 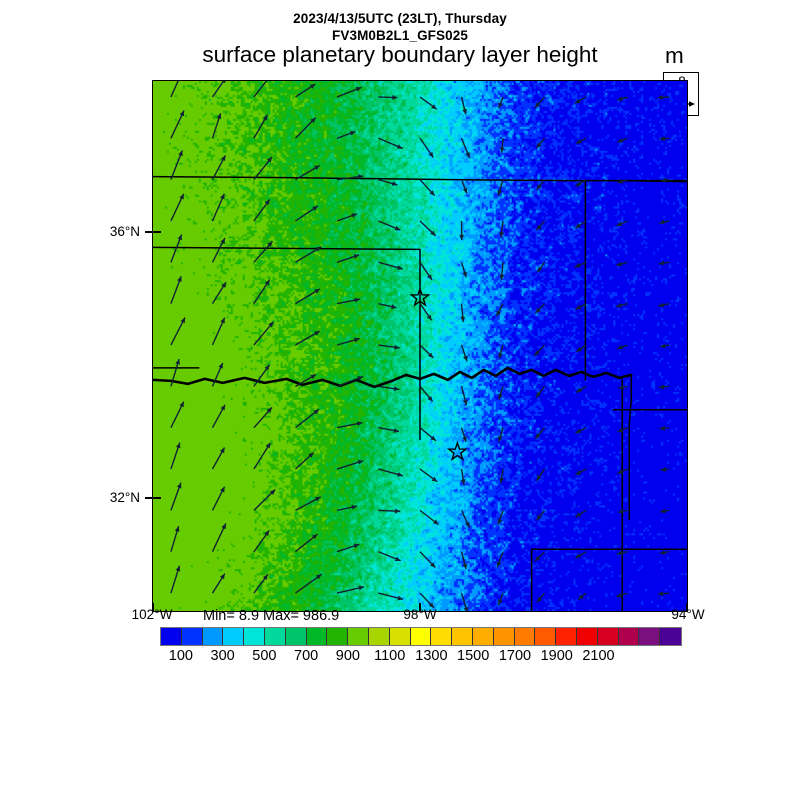 I want to click on station-star-south, so click(x=457, y=450).